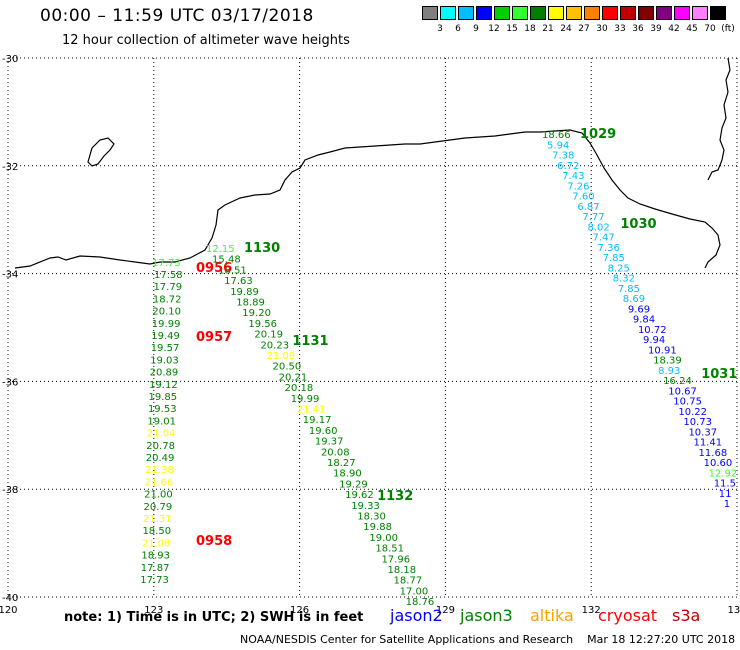 The image size is (740, 650). Describe the element at coordinates (383, 538) in the screenshot. I see `wave-height-value: 19.00` at that location.